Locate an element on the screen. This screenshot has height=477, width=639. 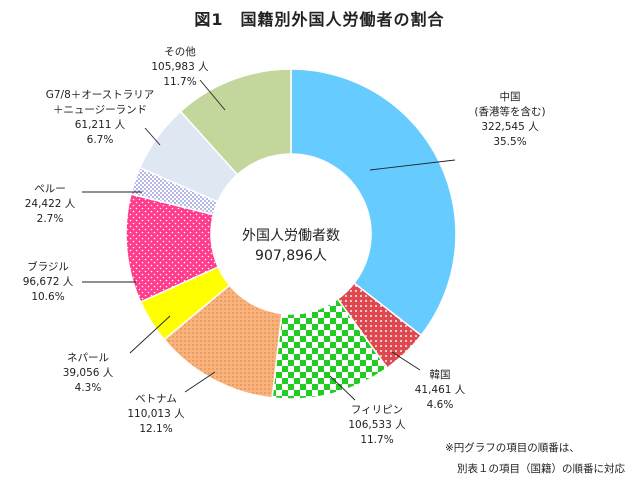
slice-label-7-name2: ＋ニュージーランド is located at coordinates (100, 110).